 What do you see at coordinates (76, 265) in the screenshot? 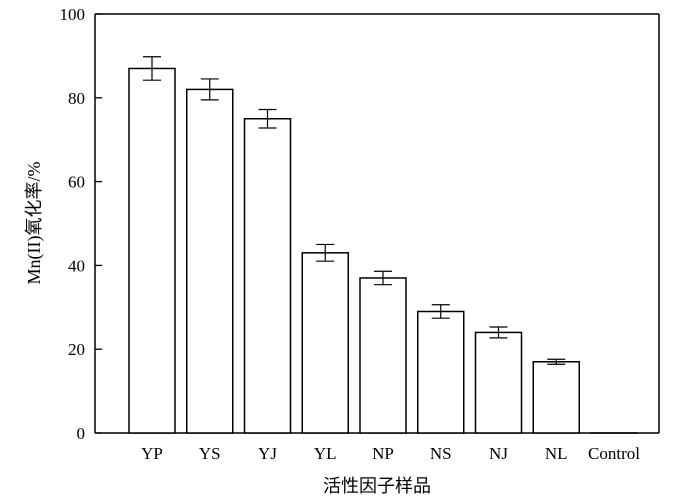
I see `y-tick-label: 40` at bounding box center [76, 265].